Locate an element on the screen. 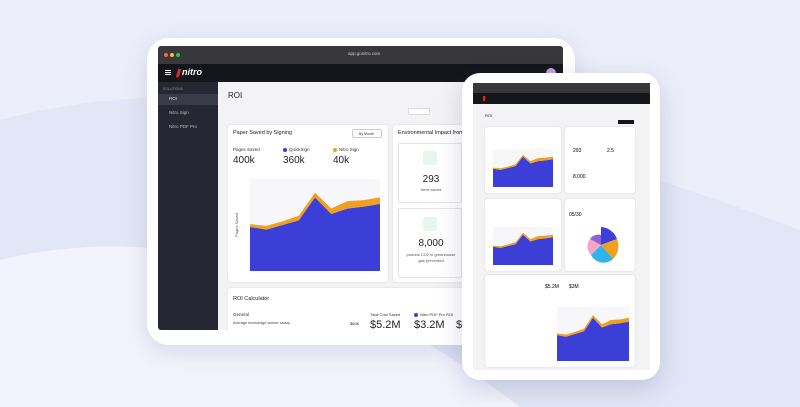  card: 293 2.5 8,000 is located at coordinates (600, 160).